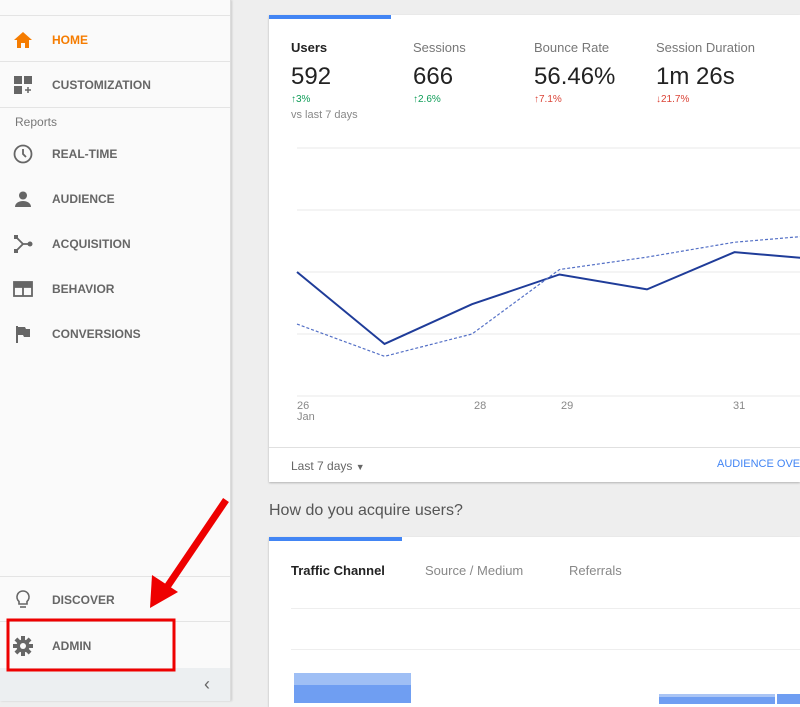 The width and height of the screenshot is (800, 707). What do you see at coordinates (23, 154) in the screenshot?
I see `clock-icon` at bounding box center [23, 154].